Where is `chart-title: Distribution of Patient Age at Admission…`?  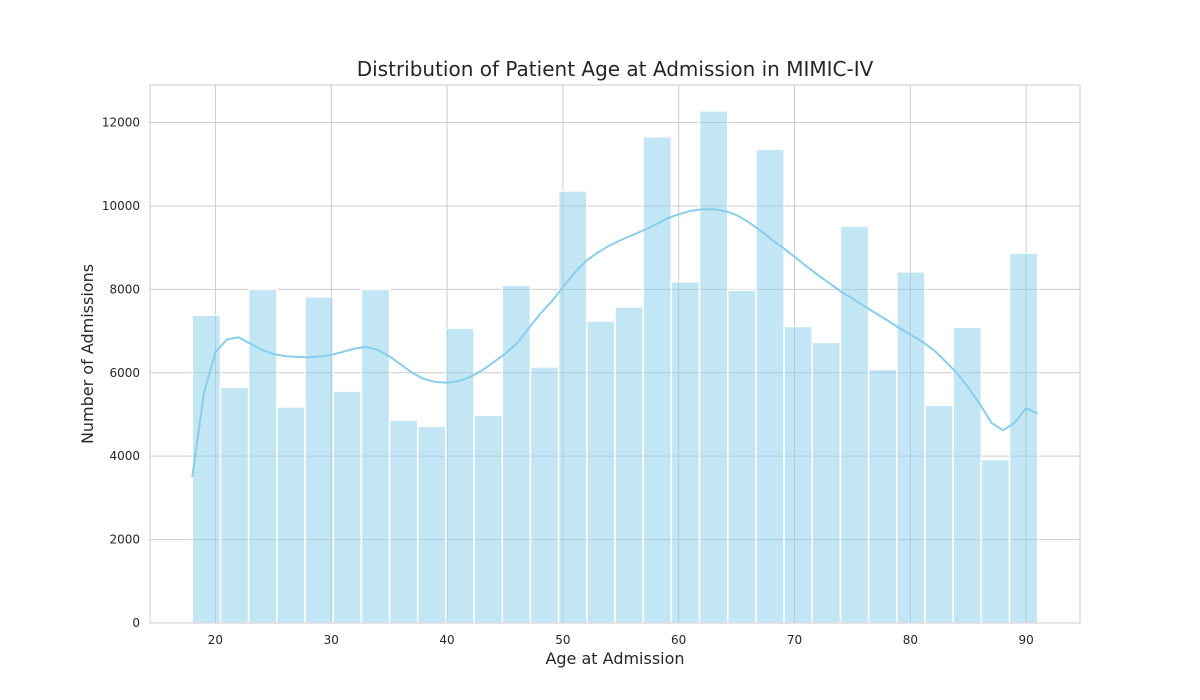 chart-title: Distribution of Patient Age at Admission… is located at coordinates (615, 69).